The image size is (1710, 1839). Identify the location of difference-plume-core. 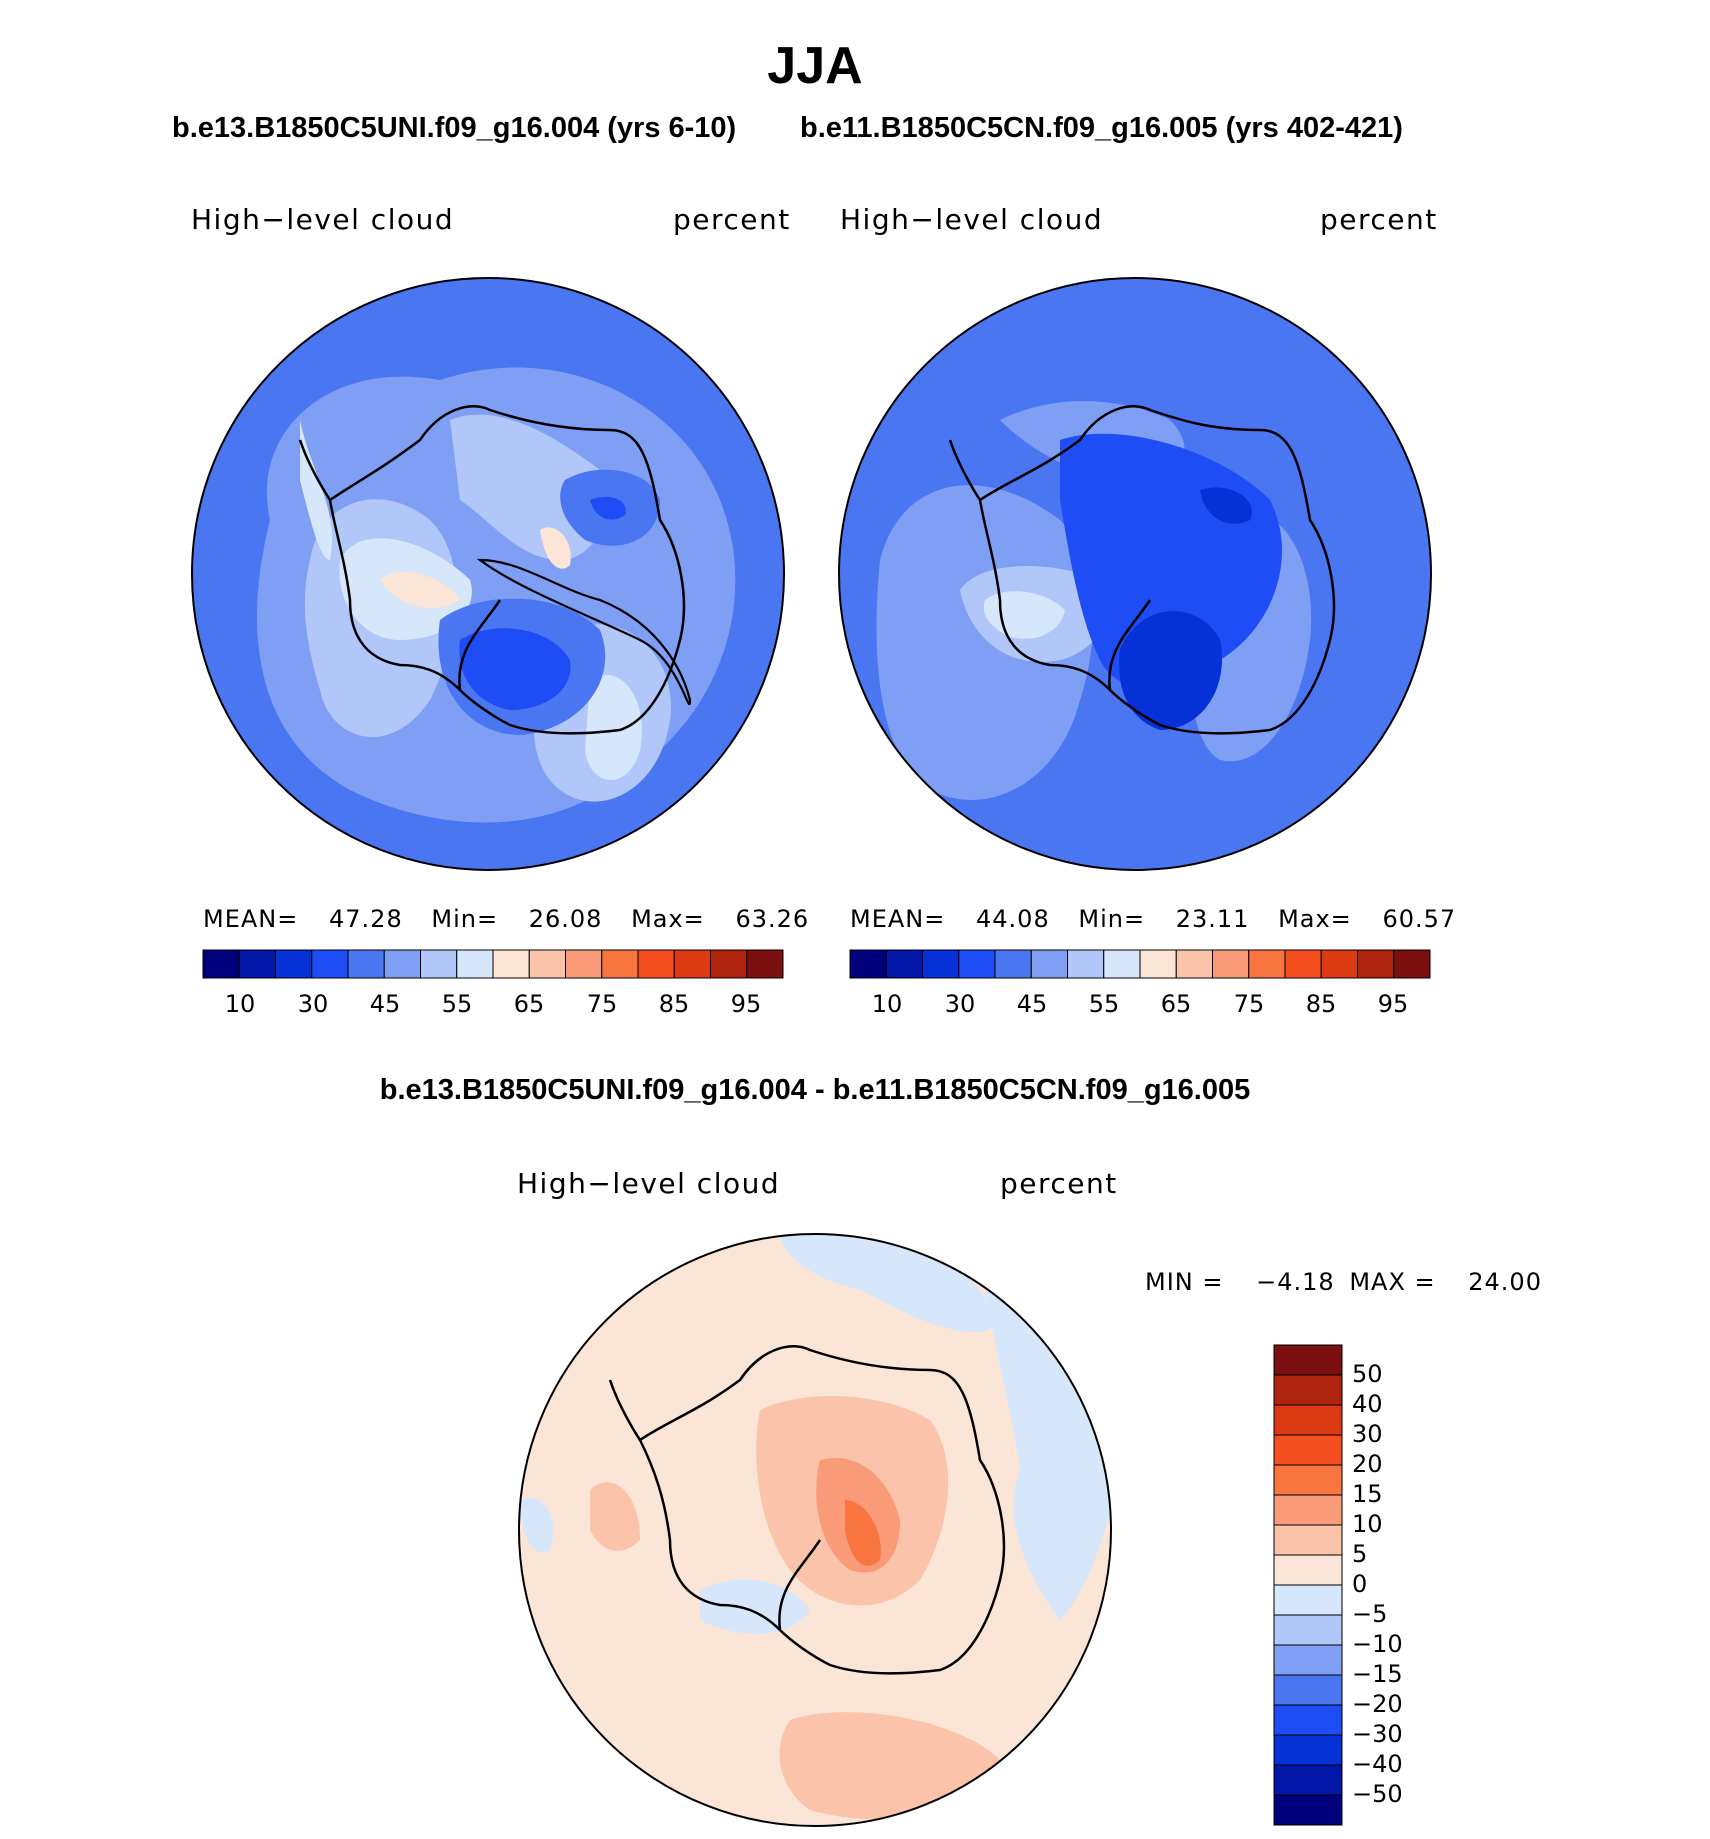
(863, 1533).